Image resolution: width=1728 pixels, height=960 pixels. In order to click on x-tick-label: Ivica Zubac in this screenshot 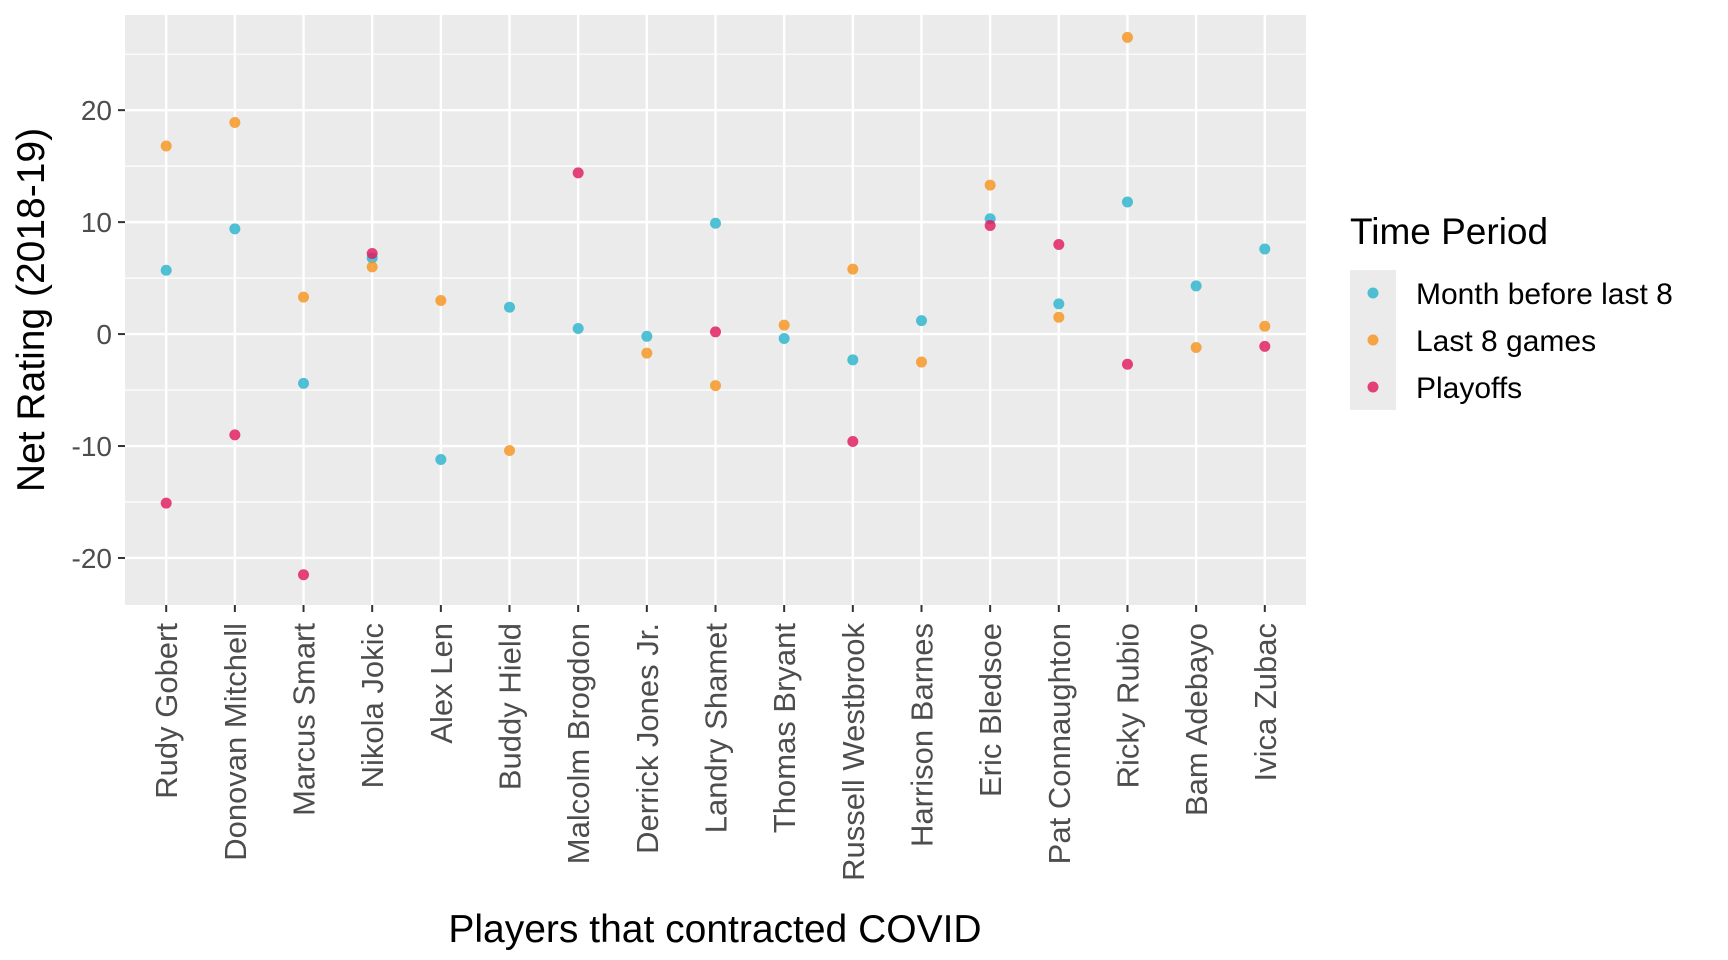, I will do `click(1265, 702)`.